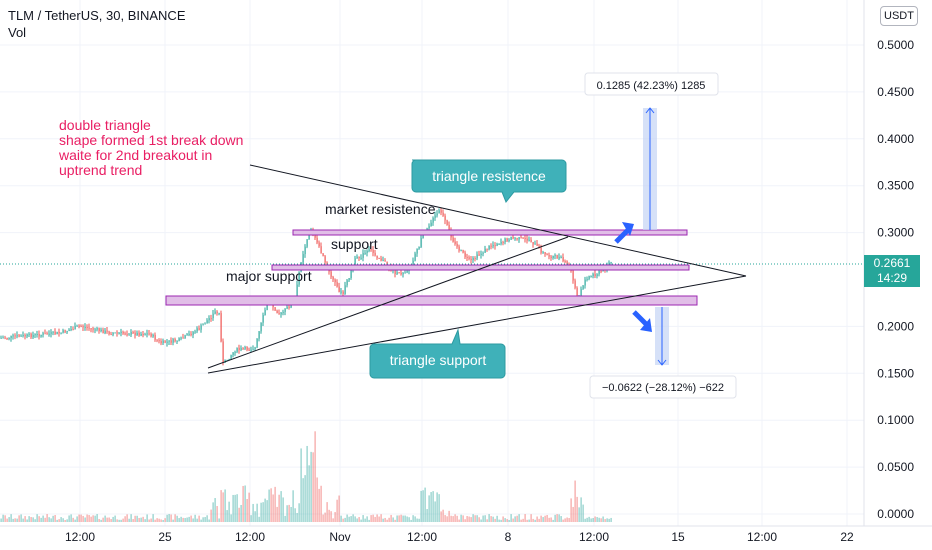 The image size is (932, 550). I want to click on price-tick-label: 0.1000, so click(895, 420).